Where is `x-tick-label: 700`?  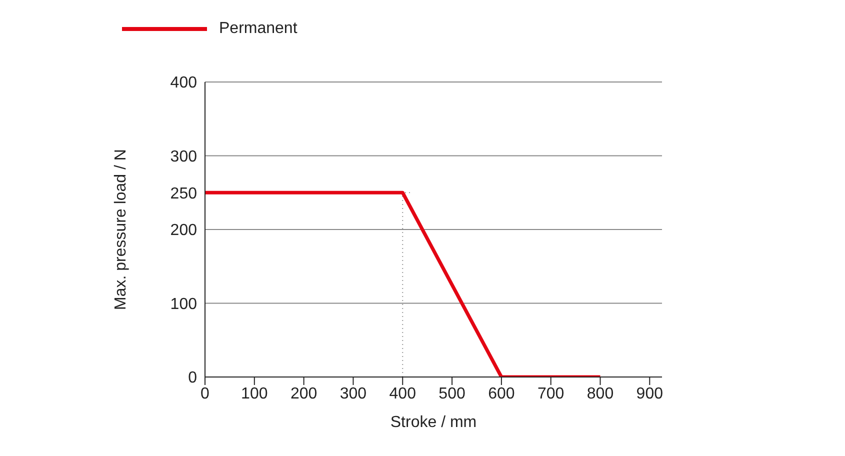
x-tick-label: 700 is located at coordinates (550, 393).